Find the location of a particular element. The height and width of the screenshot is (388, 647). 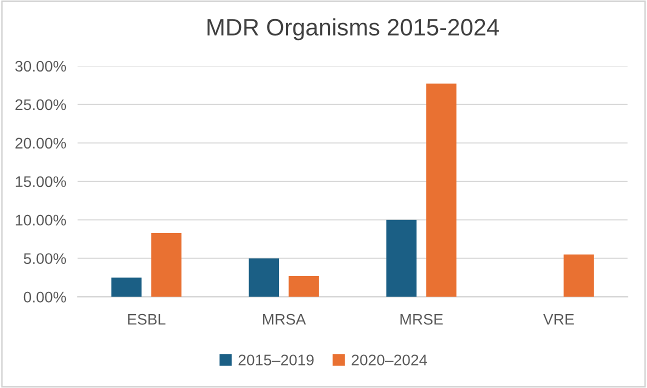

y-tick-label: 20.00% is located at coordinates (40, 143).